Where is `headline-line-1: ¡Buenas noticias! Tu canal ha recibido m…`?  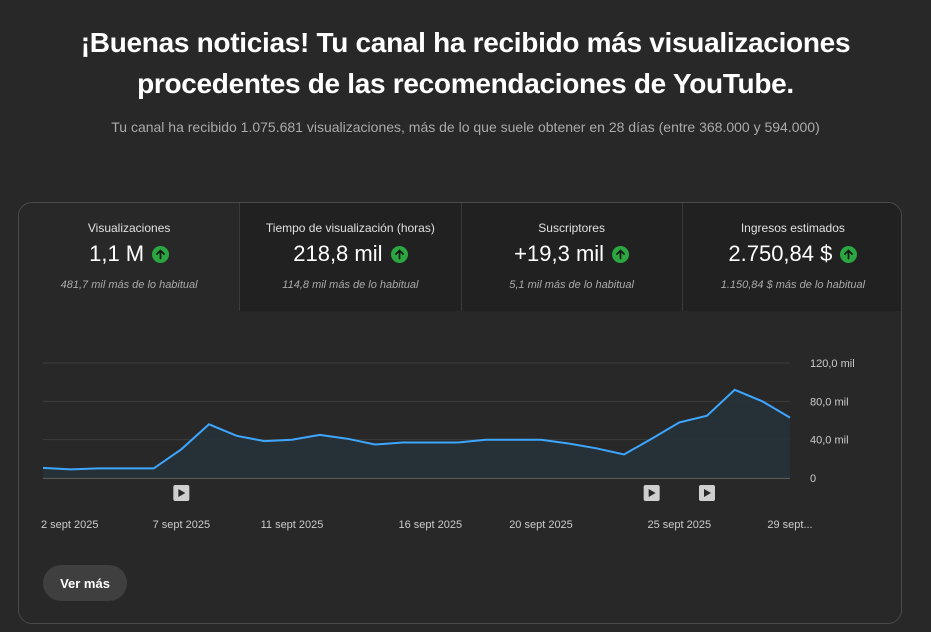
headline-line-1: ¡Buenas noticias! Tu canal ha recibido m… is located at coordinates (465, 42).